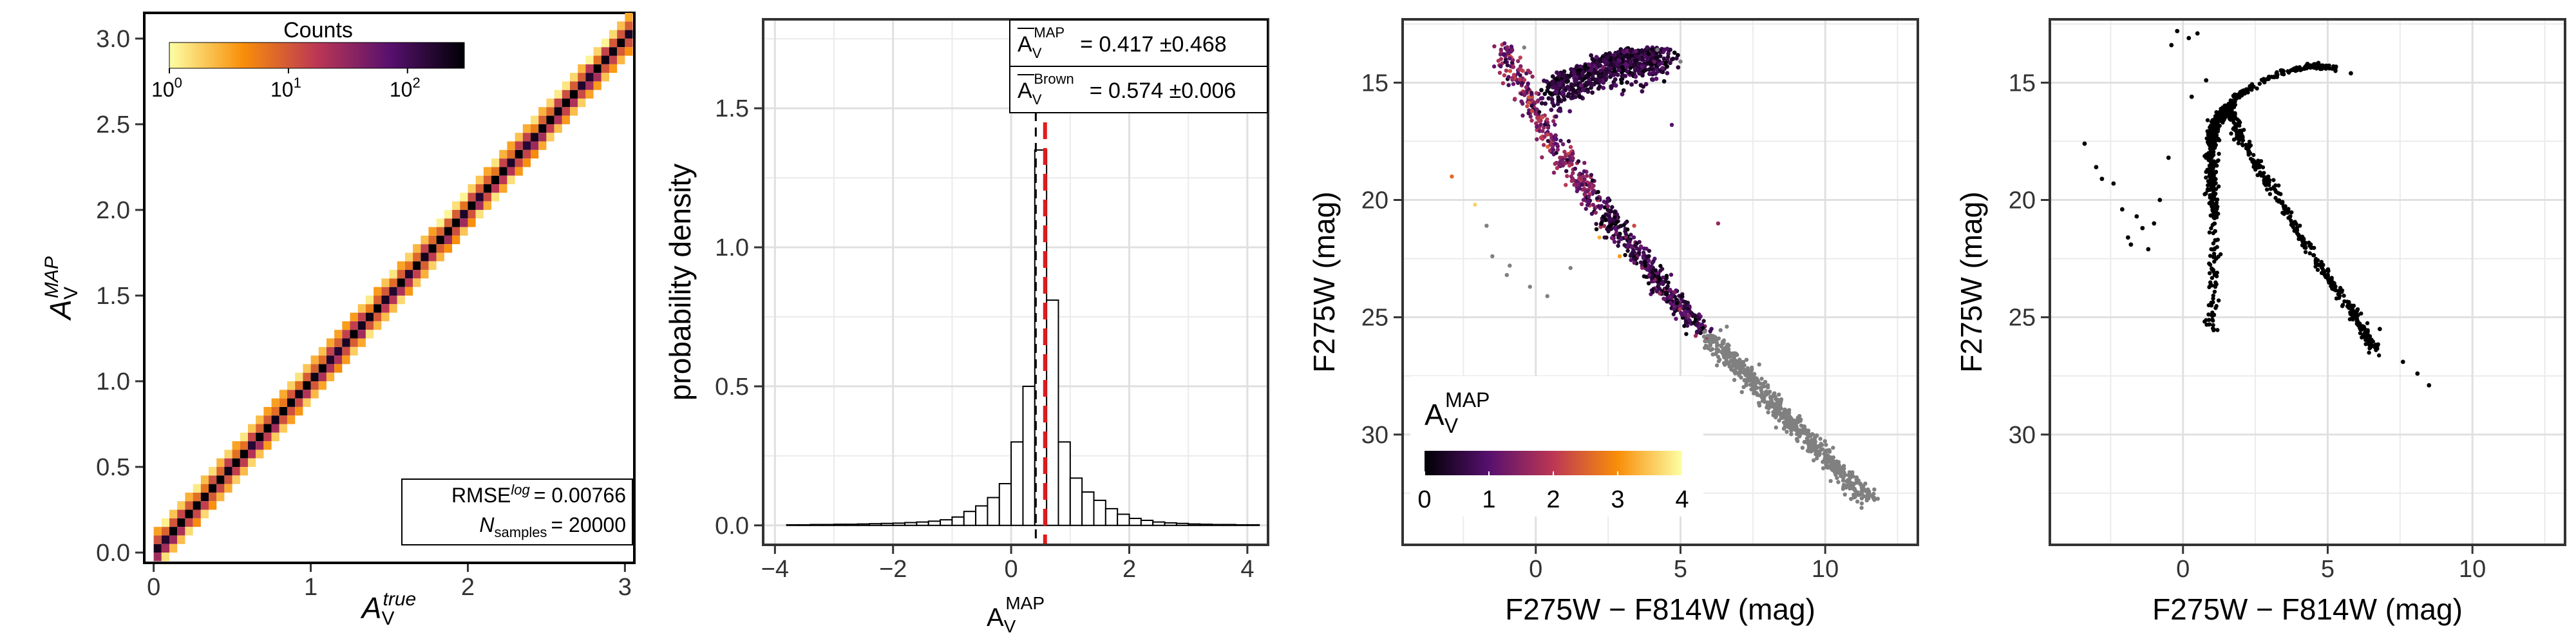 The height and width of the screenshot is (644, 2576). Describe the element at coordinates (405, 88) in the screenshot. I see `colorbar-tick-label: 102` at that location.